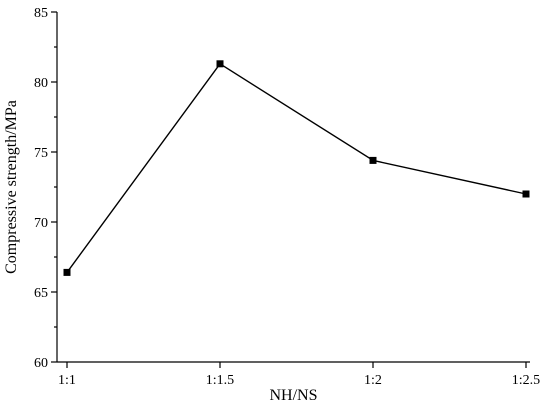 This screenshot has width=550, height=405. What do you see at coordinates (41, 13) in the screenshot?
I see `y-tick-label-85: 85` at bounding box center [41, 13].